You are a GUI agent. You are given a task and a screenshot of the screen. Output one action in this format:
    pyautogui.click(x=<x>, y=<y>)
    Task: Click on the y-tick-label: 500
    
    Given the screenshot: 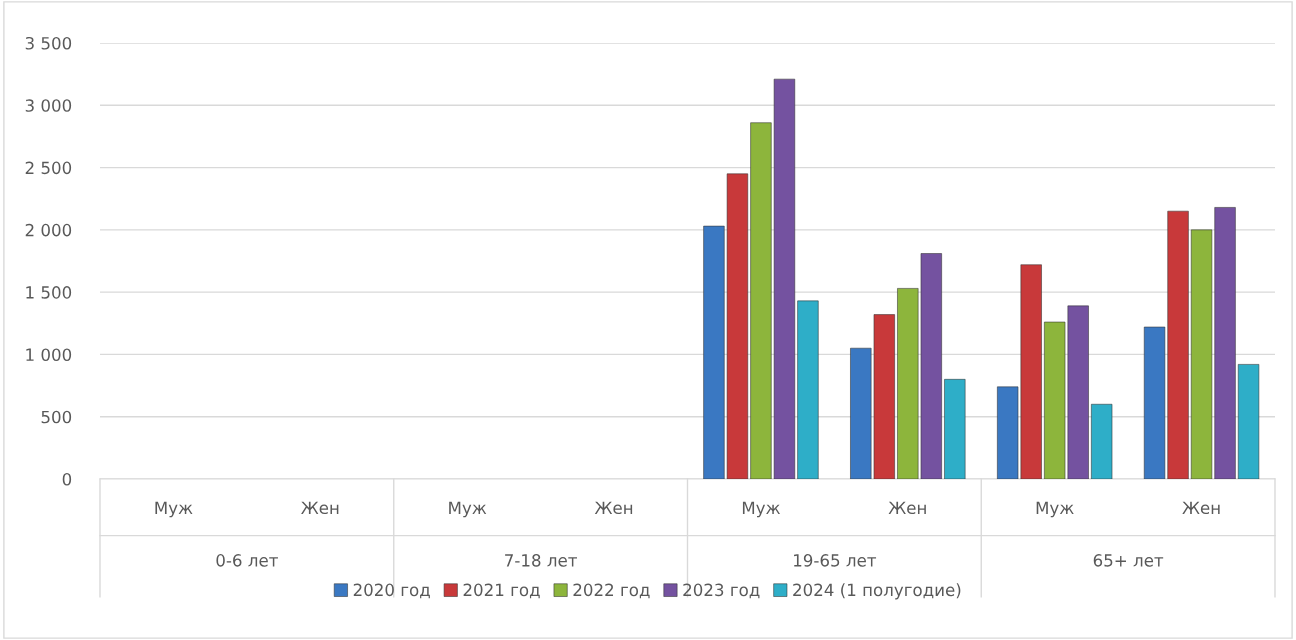 What is the action you would take?
    pyautogui.click(x=56, y=417)
    